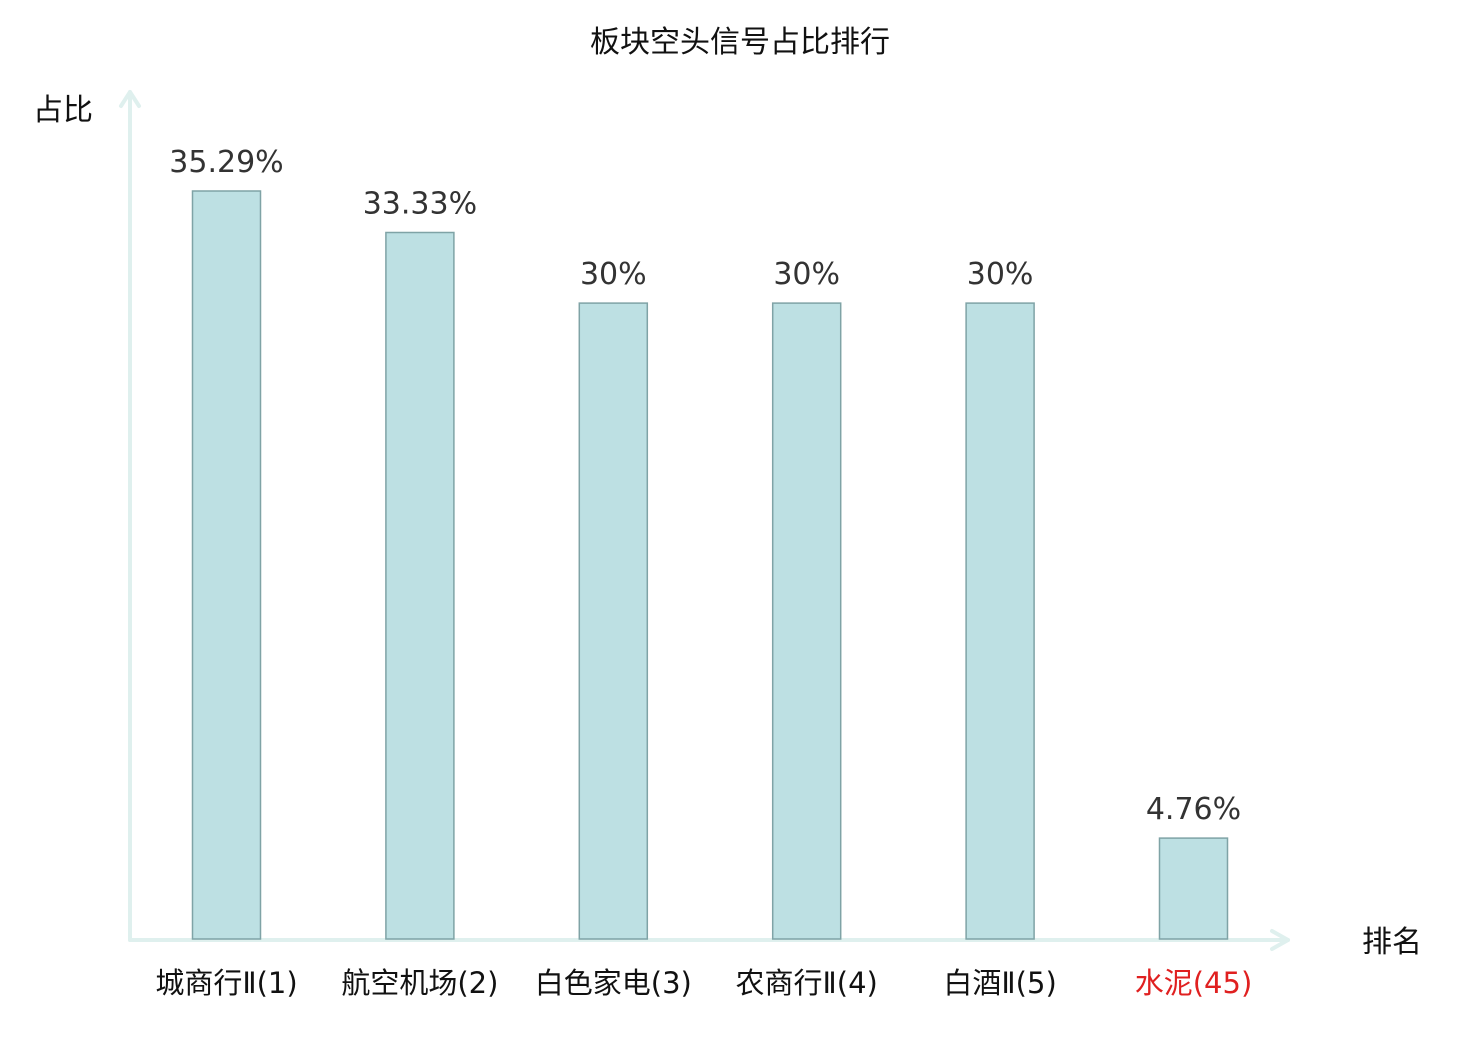 This screenshot has width=1480, height=1040. Describe the element at coordinates (1193, 809) in the screenshot. I see `data-label: 4.76%` at that location.